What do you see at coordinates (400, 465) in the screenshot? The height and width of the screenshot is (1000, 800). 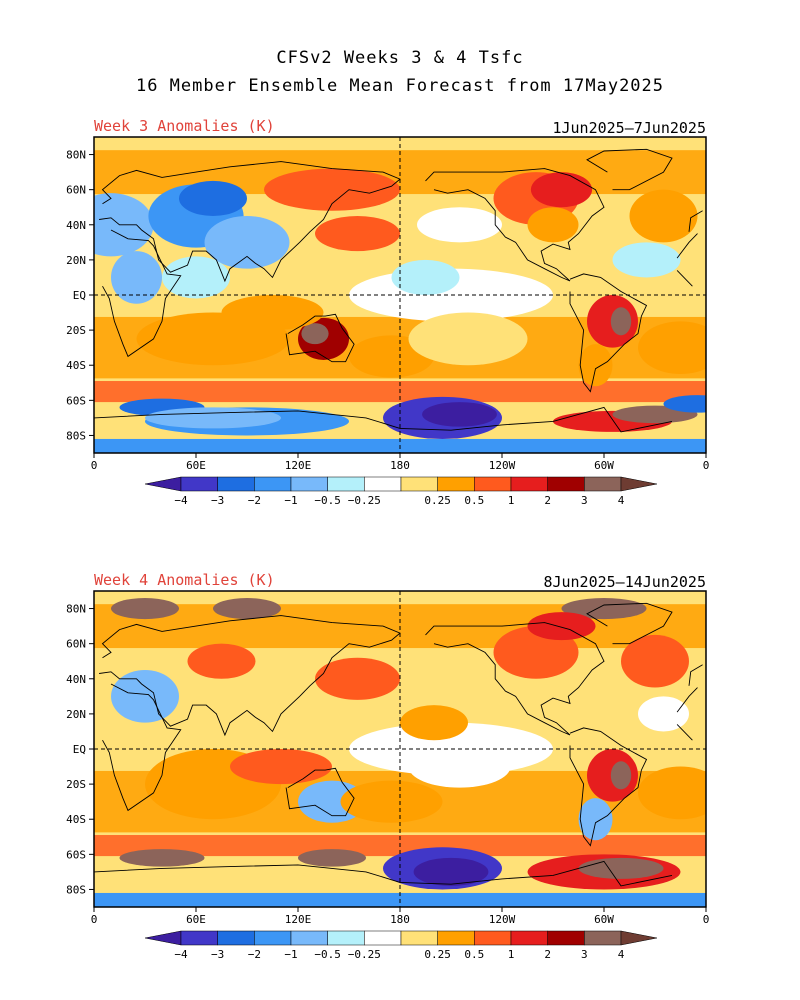 I see `lon-tick-label: 180` at bounding box center [400, 465].